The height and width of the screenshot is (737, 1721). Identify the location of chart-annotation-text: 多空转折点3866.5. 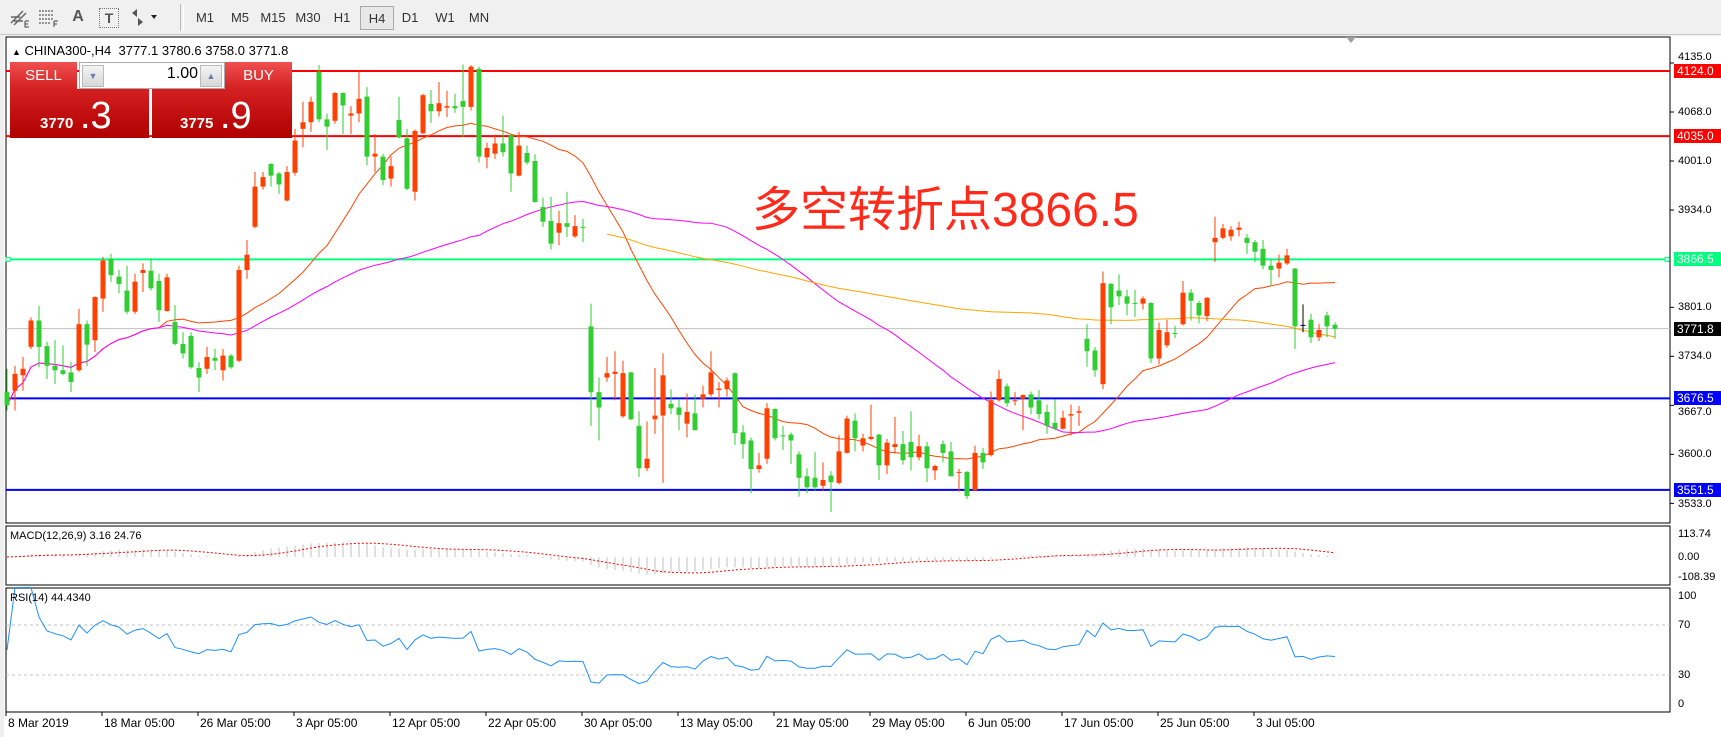
(945, 210).